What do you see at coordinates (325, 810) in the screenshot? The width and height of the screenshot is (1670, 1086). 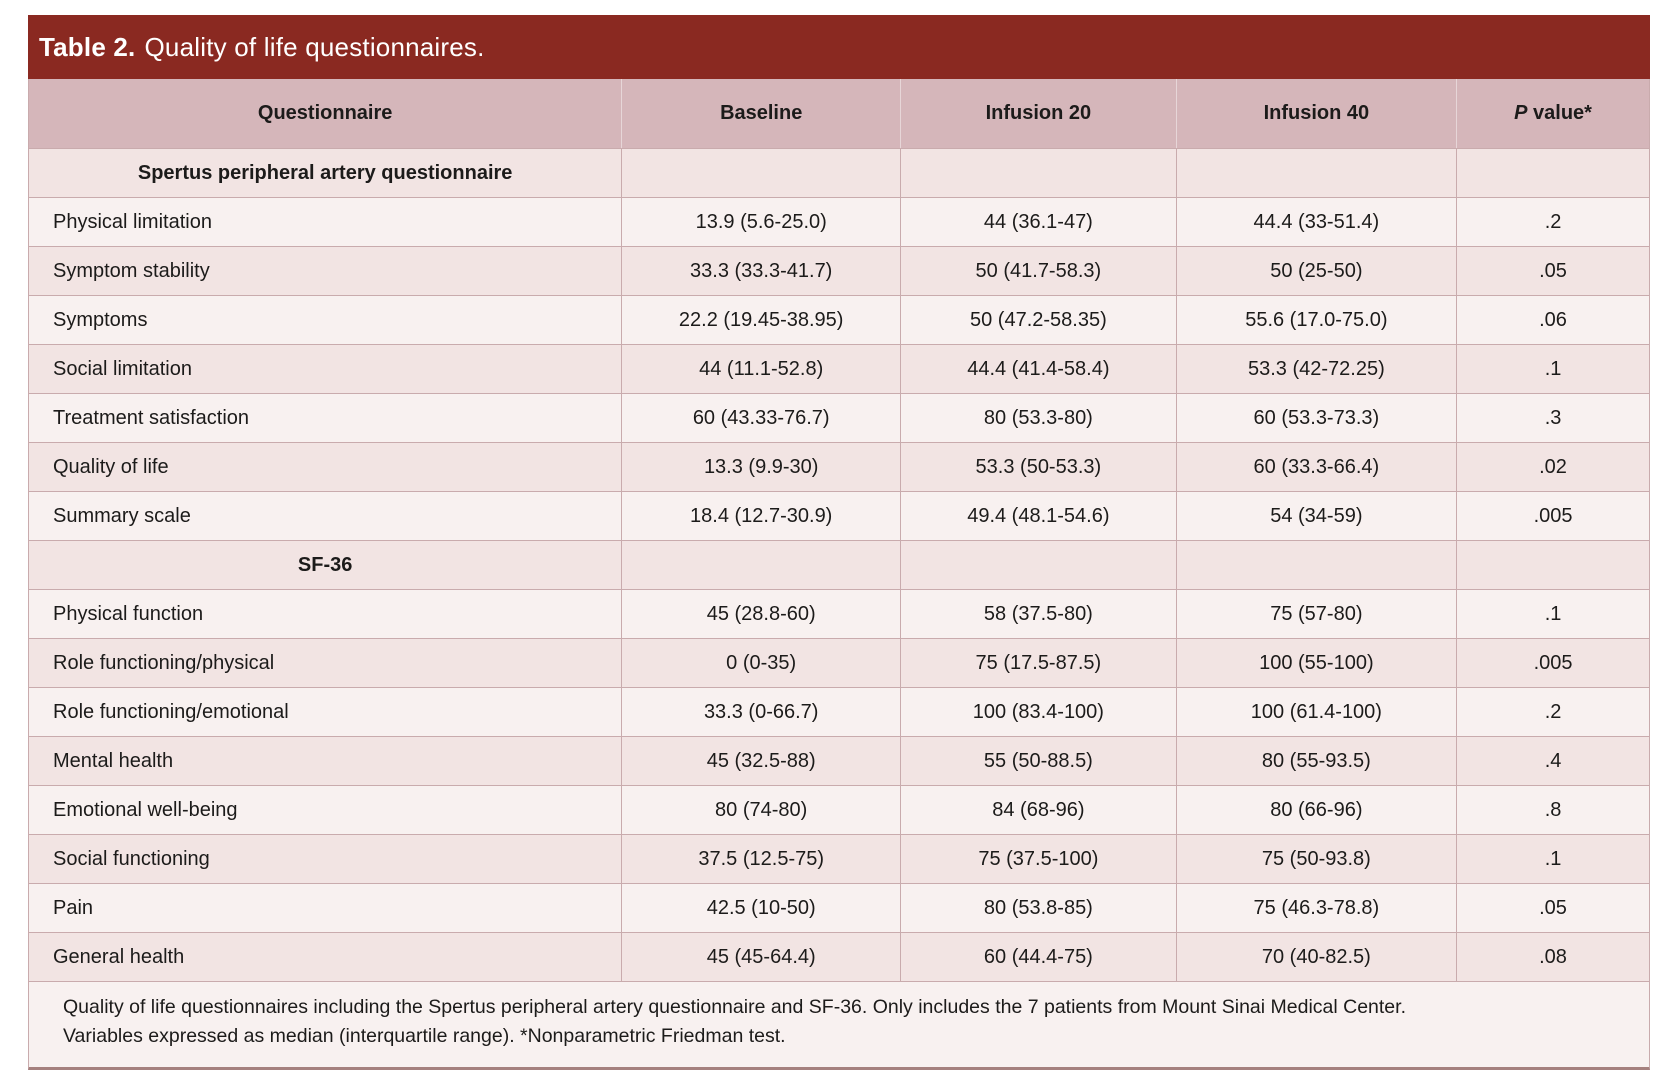 I see `row-label-cell: Emotional well-being` at bounding box center [325, 810].